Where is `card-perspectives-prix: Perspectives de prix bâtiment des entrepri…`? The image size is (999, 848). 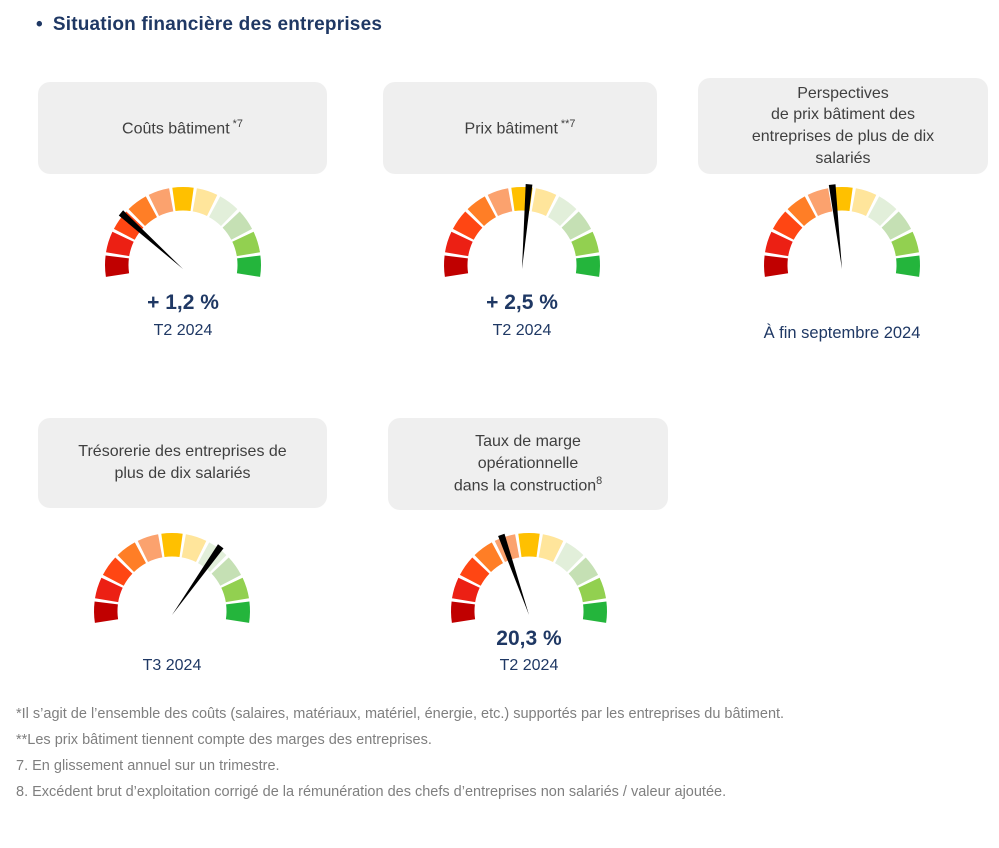 card-perspectives-prix: Perspectives de prix bâtiment des entrepri… is located at coordinates (843, 126).